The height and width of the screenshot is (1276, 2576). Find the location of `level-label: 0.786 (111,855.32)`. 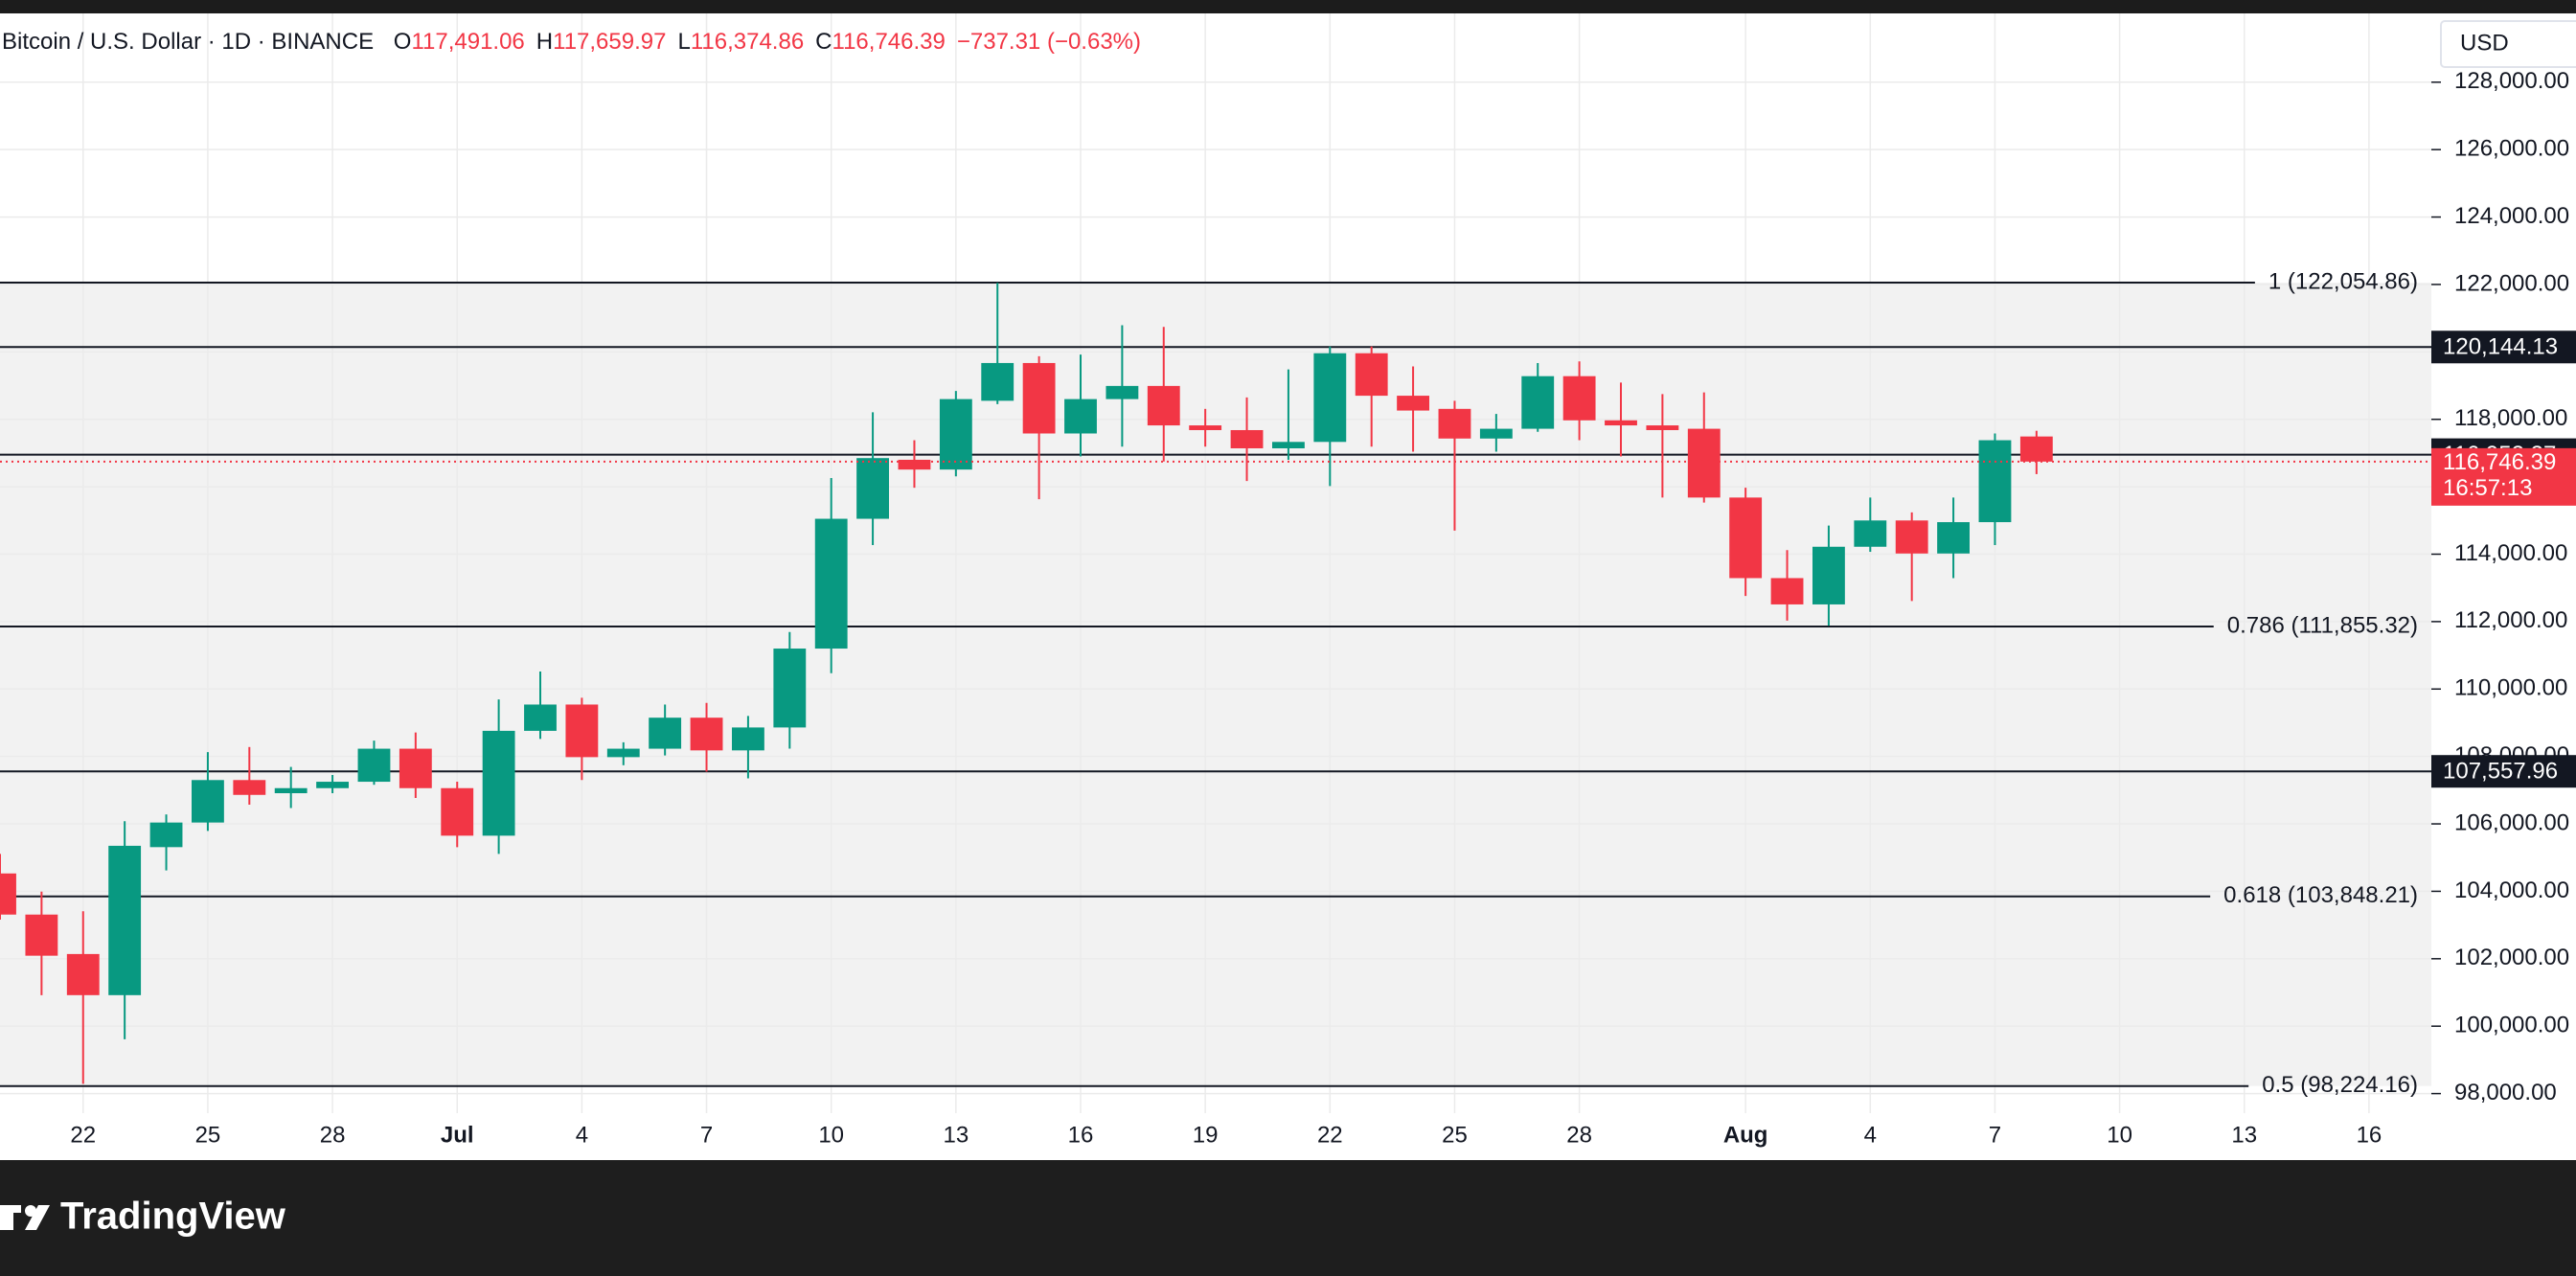

level-label: 0.786 (111,855.32) is located at coordinates (2323, 625).